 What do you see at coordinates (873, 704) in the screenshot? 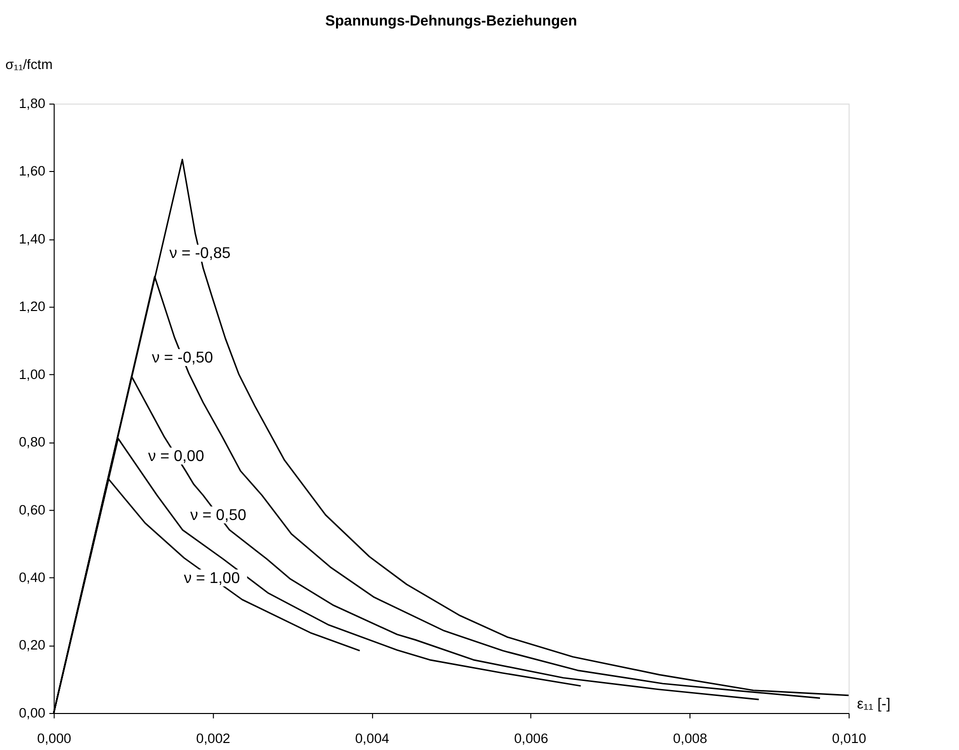
I see `x-axis-title: ε₁₁ [-]` at bounding box center [873, 704].